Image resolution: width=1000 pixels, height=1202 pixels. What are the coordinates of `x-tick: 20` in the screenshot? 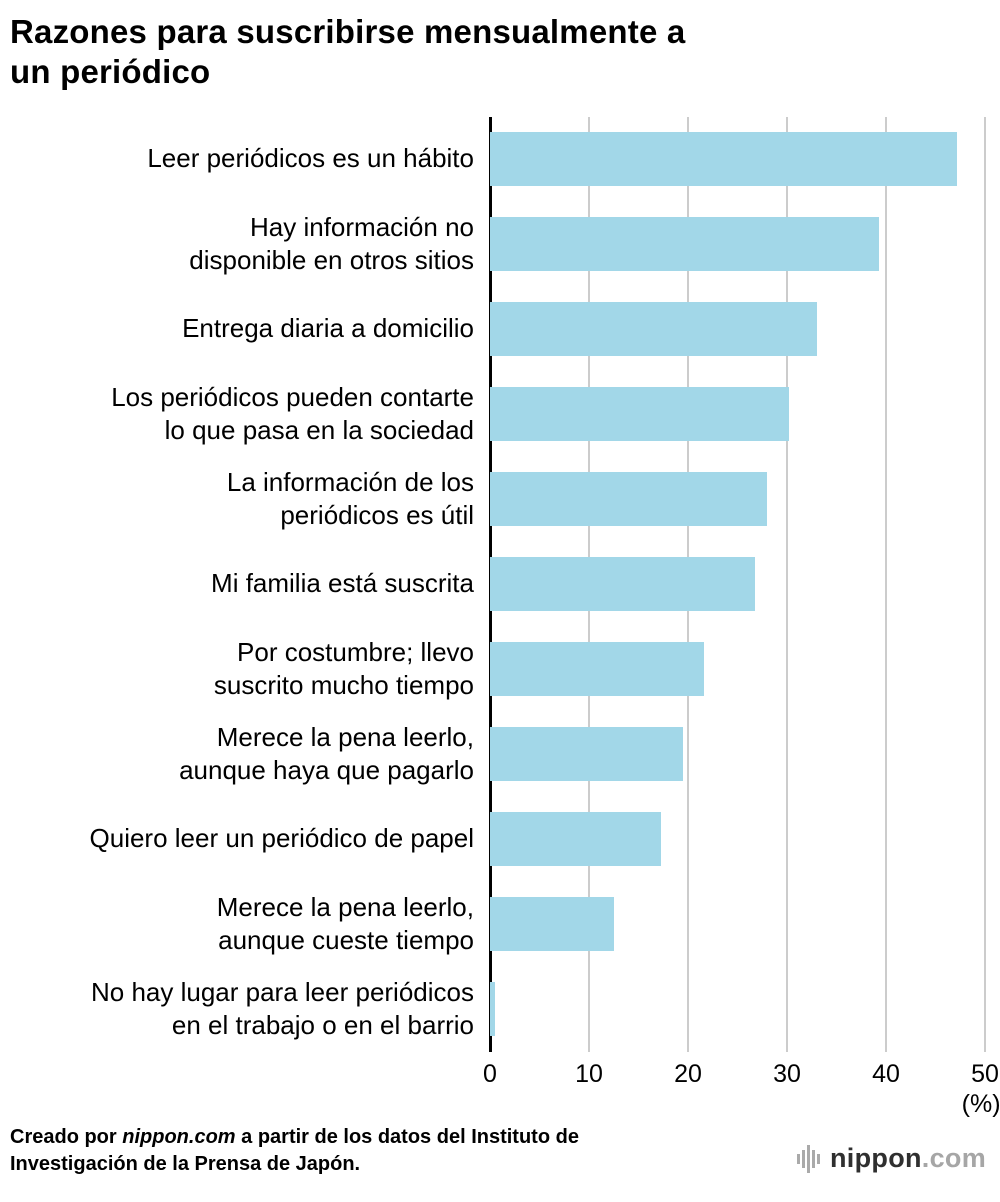 It's located at (688, 1073).